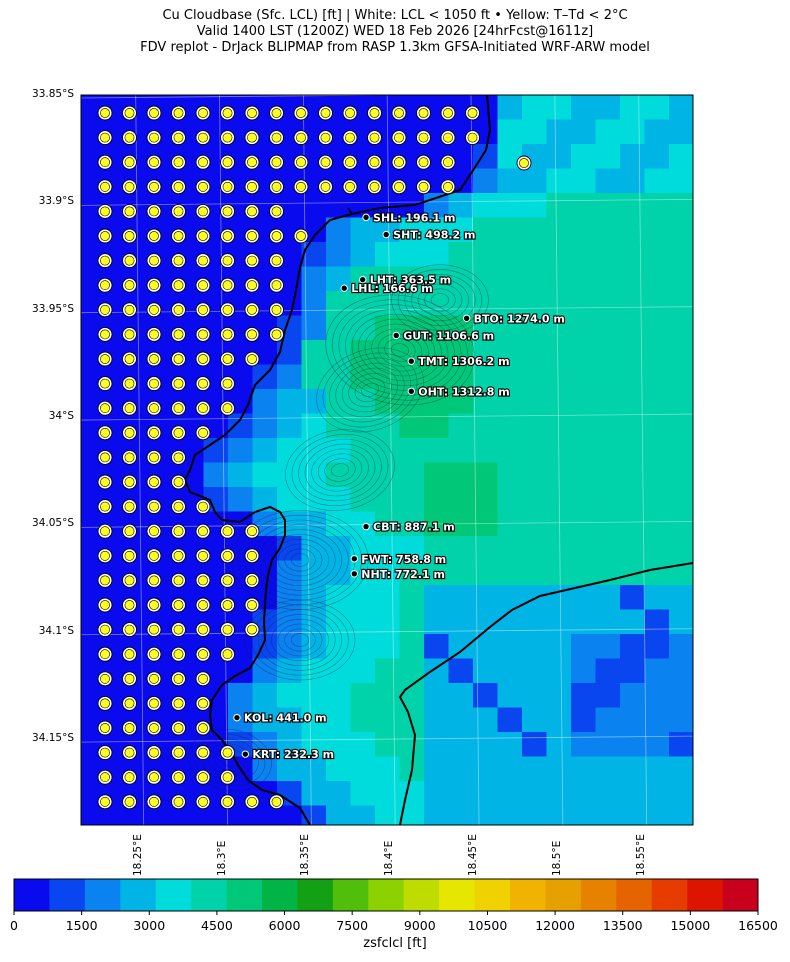 This screenshot has height=962, width=790. I want to click on colorbar-tick-label: 15000, so click(690, 925).